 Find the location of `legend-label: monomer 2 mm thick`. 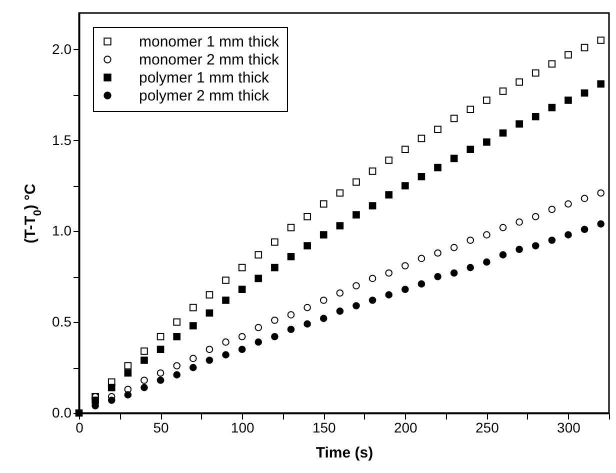

legend-label: monomer 2 mm thick is located at coordinates (209, 60).